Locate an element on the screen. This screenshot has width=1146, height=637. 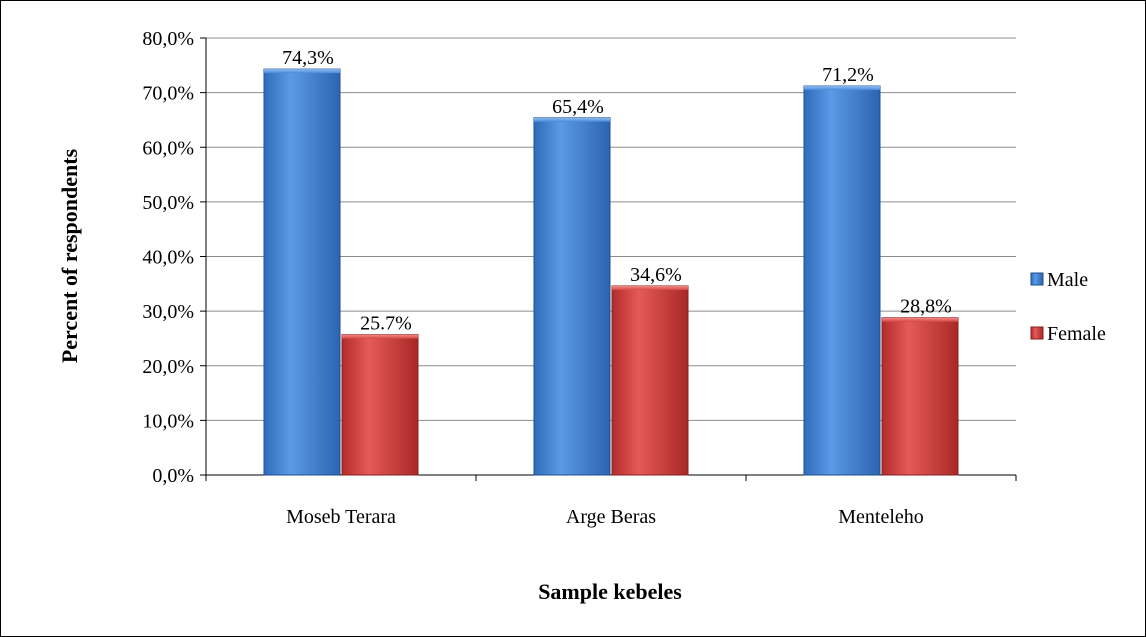
data-label: 71,2% is located at coordinates (848, 75).